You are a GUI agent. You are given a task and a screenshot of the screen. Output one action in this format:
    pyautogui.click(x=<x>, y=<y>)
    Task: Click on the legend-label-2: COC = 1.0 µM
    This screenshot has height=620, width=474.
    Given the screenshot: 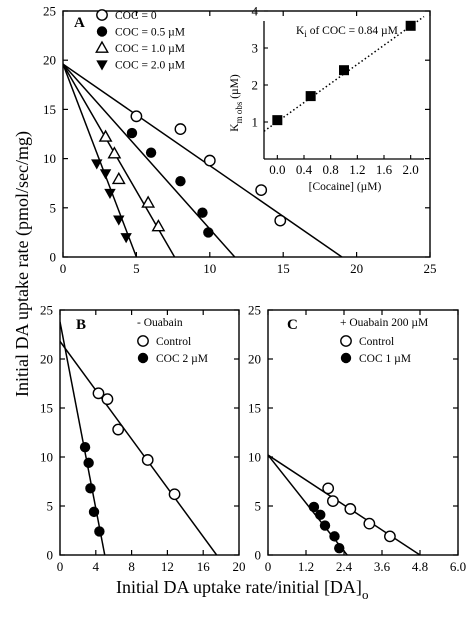 What is the action you would take?
    pyautogui.click(x=150, y=49)
    